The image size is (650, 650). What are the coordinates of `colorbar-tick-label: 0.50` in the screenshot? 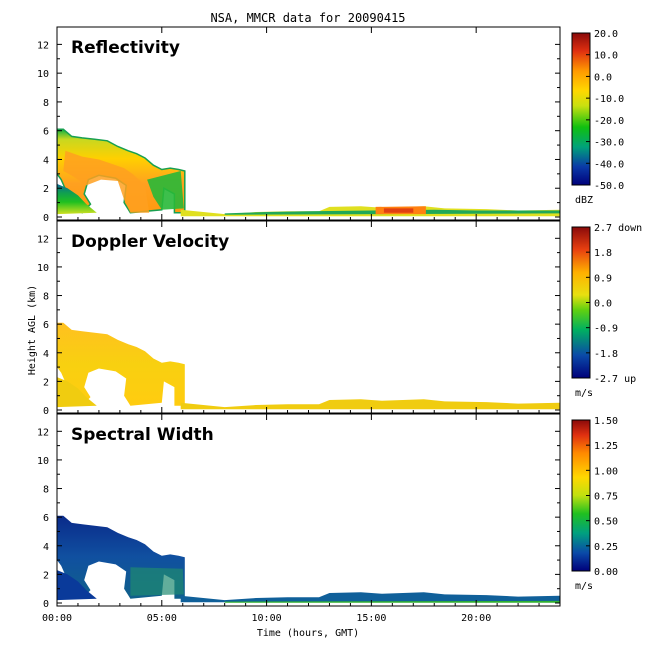 It's located at (606, 522).